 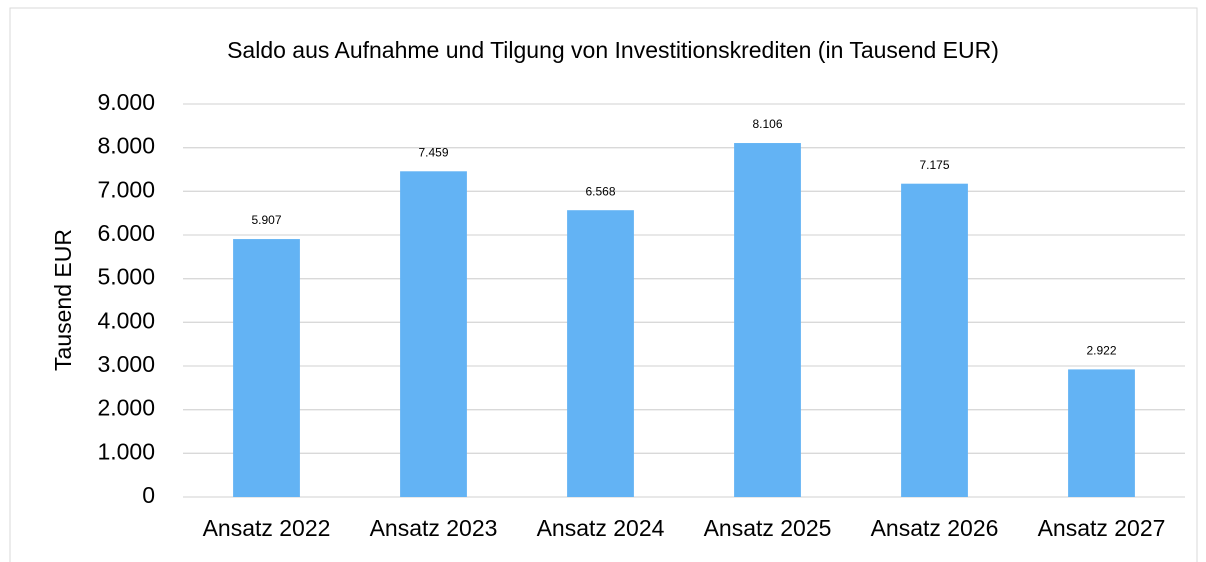 What do you see at coordinates (126, 102) in the screenshot?
I see `y-tick-label: 9.000` at bounding box center [126, 102].